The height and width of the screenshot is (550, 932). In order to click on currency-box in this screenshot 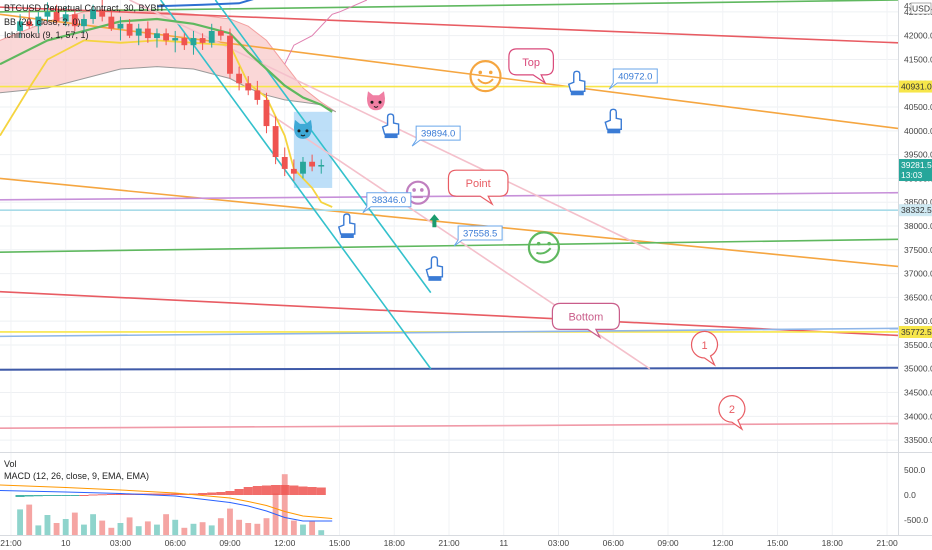, I will do `click(921, 8)`.